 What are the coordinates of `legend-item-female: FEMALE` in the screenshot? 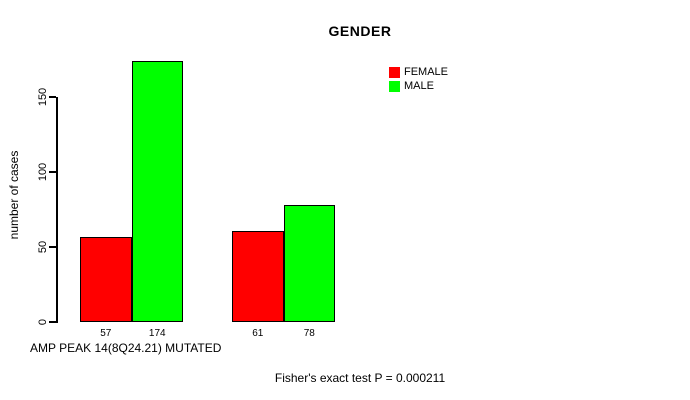 It's located at (418, 73).